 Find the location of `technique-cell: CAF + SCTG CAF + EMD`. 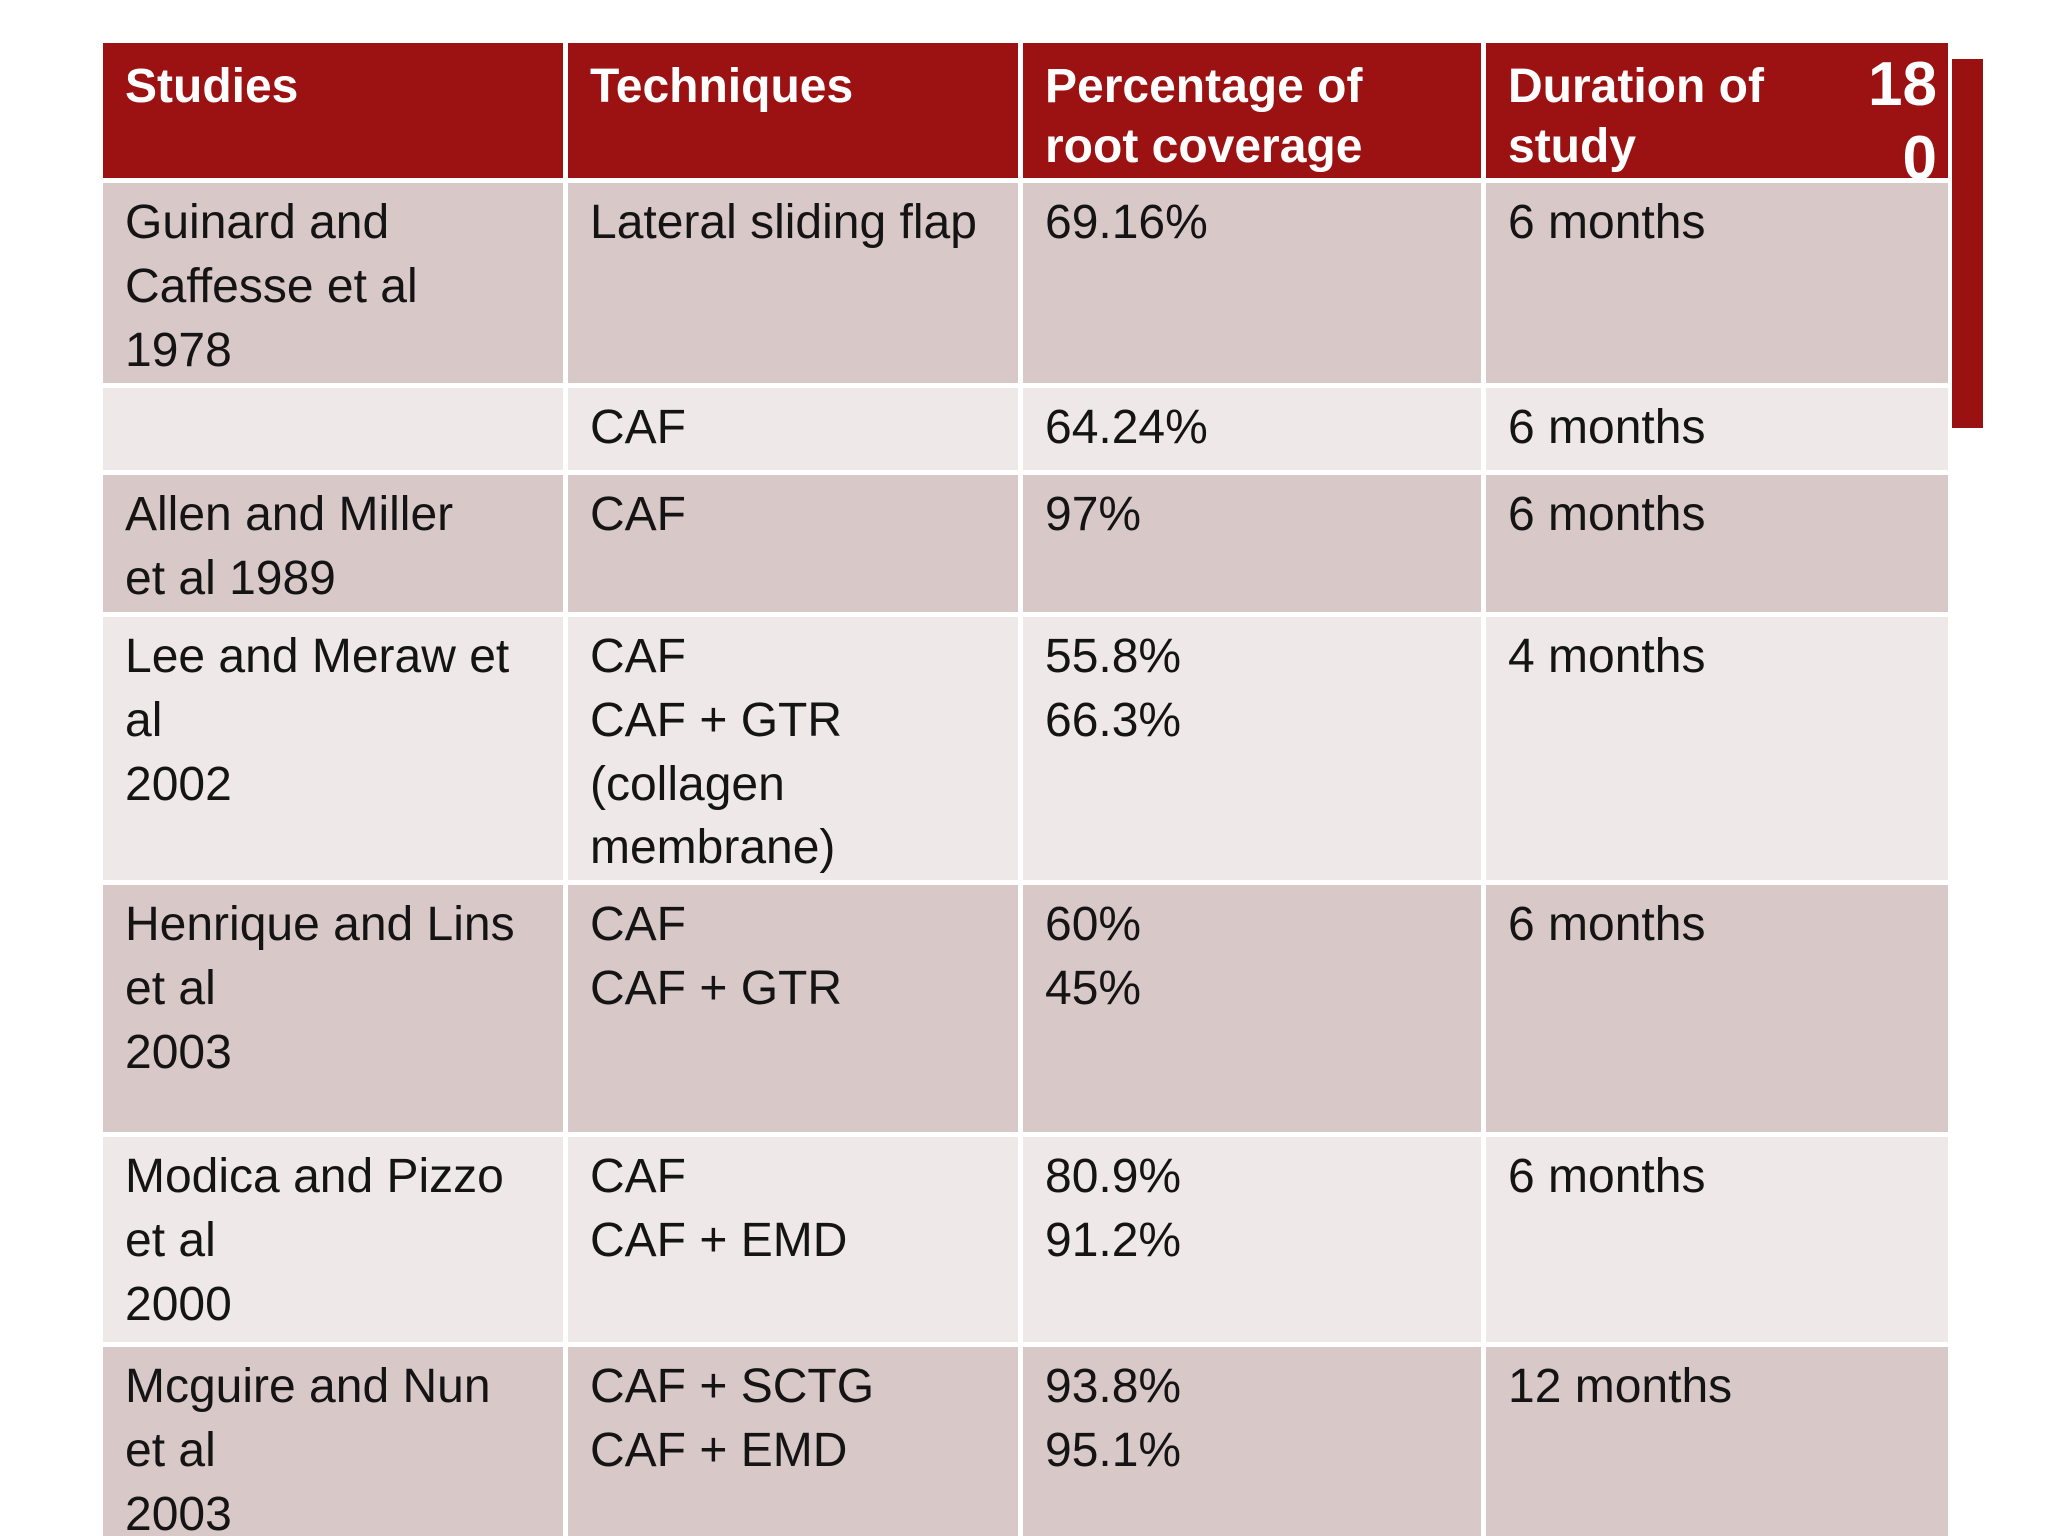

technique-cell: CAF + SCTG CAF + EMD is located at coordinates (793, 1441).